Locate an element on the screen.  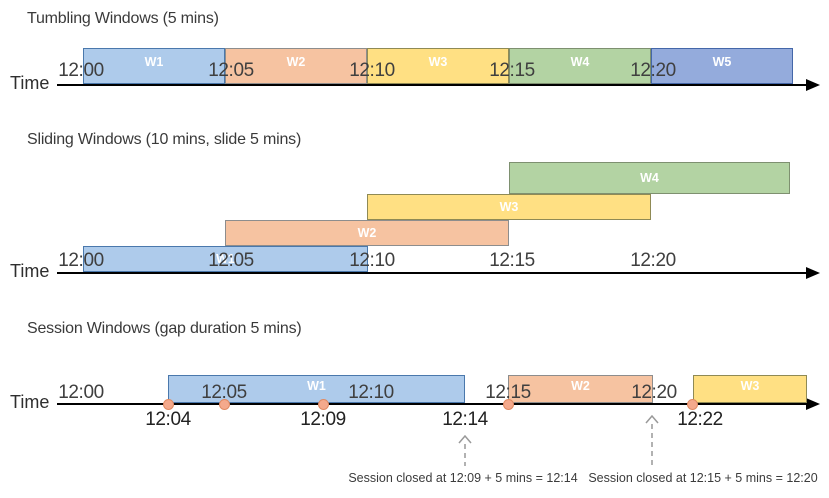
window-tumbling-w3: W3 is located at coordinates (438, 66).